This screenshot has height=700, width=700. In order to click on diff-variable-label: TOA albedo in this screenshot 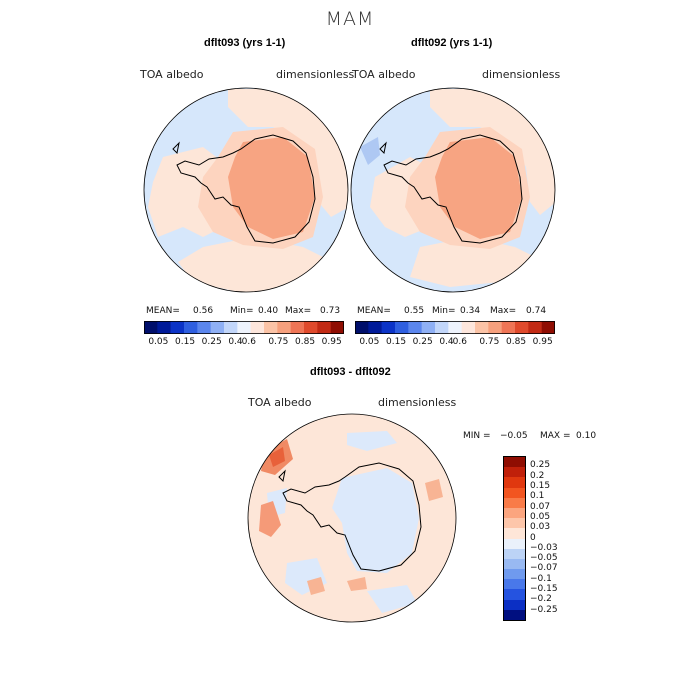, I will do `click(280, 402)`.